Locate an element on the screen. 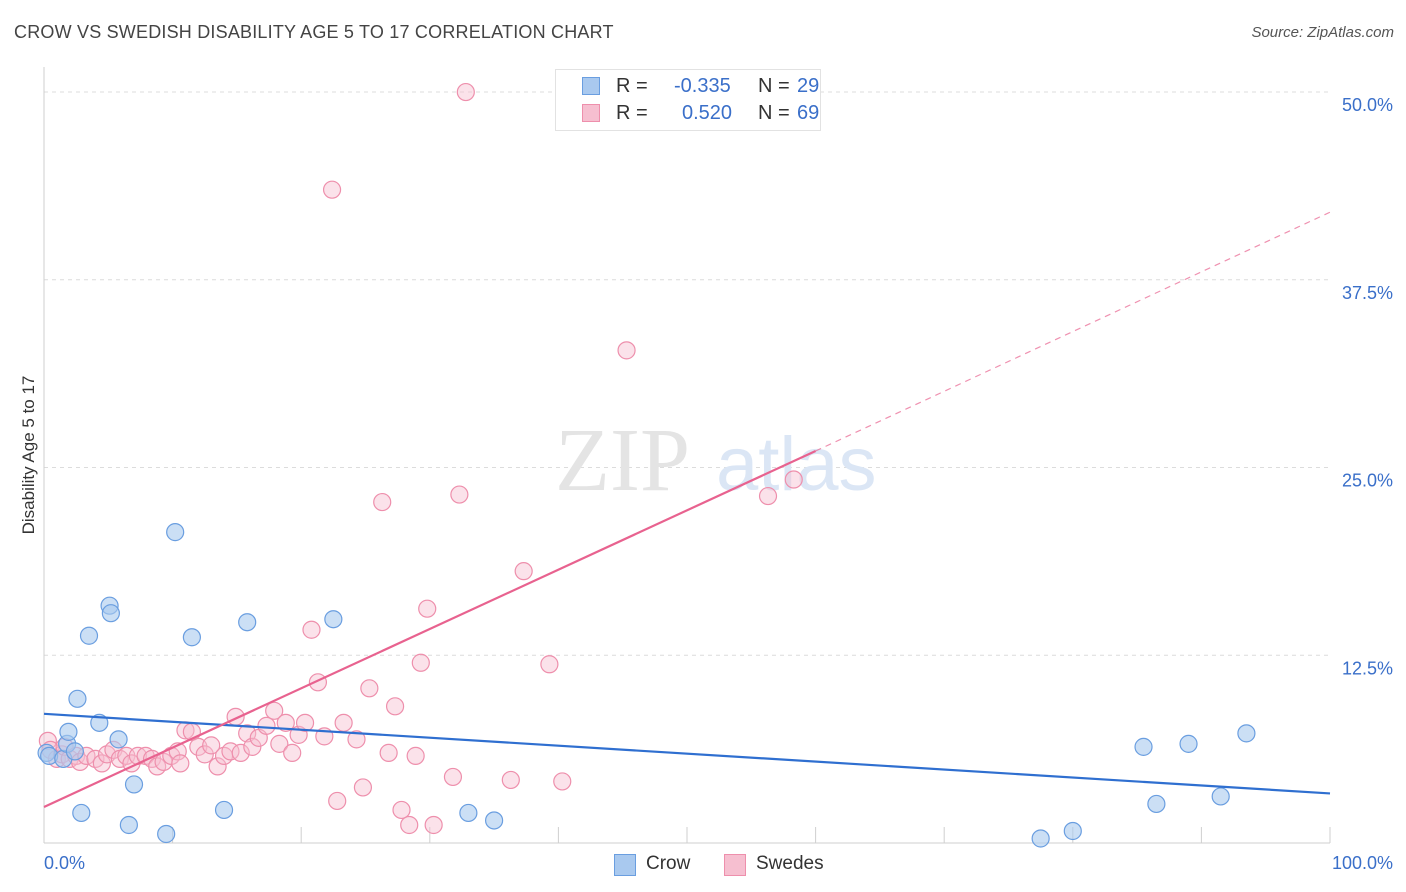 This screenshot has height=892, width=1406. swedes-legend-label: Swedes is located at coordinates (790, 863).